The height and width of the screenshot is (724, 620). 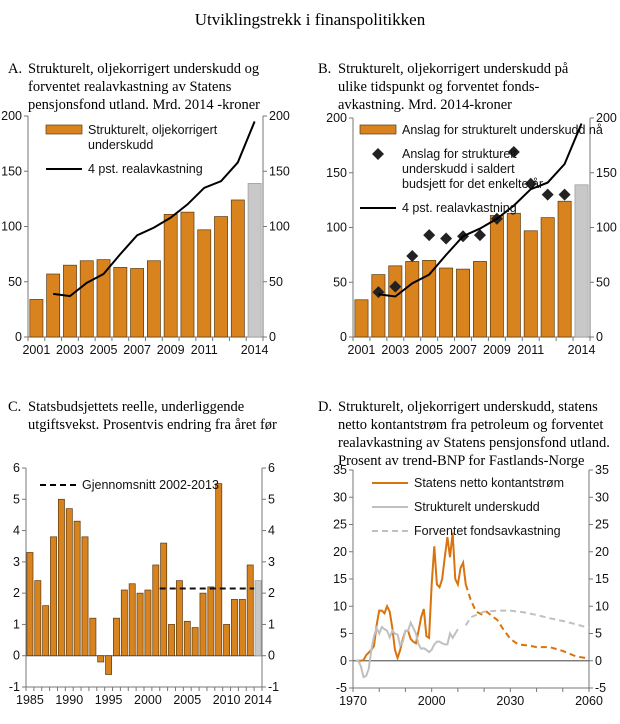 What do you see at coordinates (325, 69) in the screenshot?
I see `panel-b-label: B.` at bounding box center [325, 69].